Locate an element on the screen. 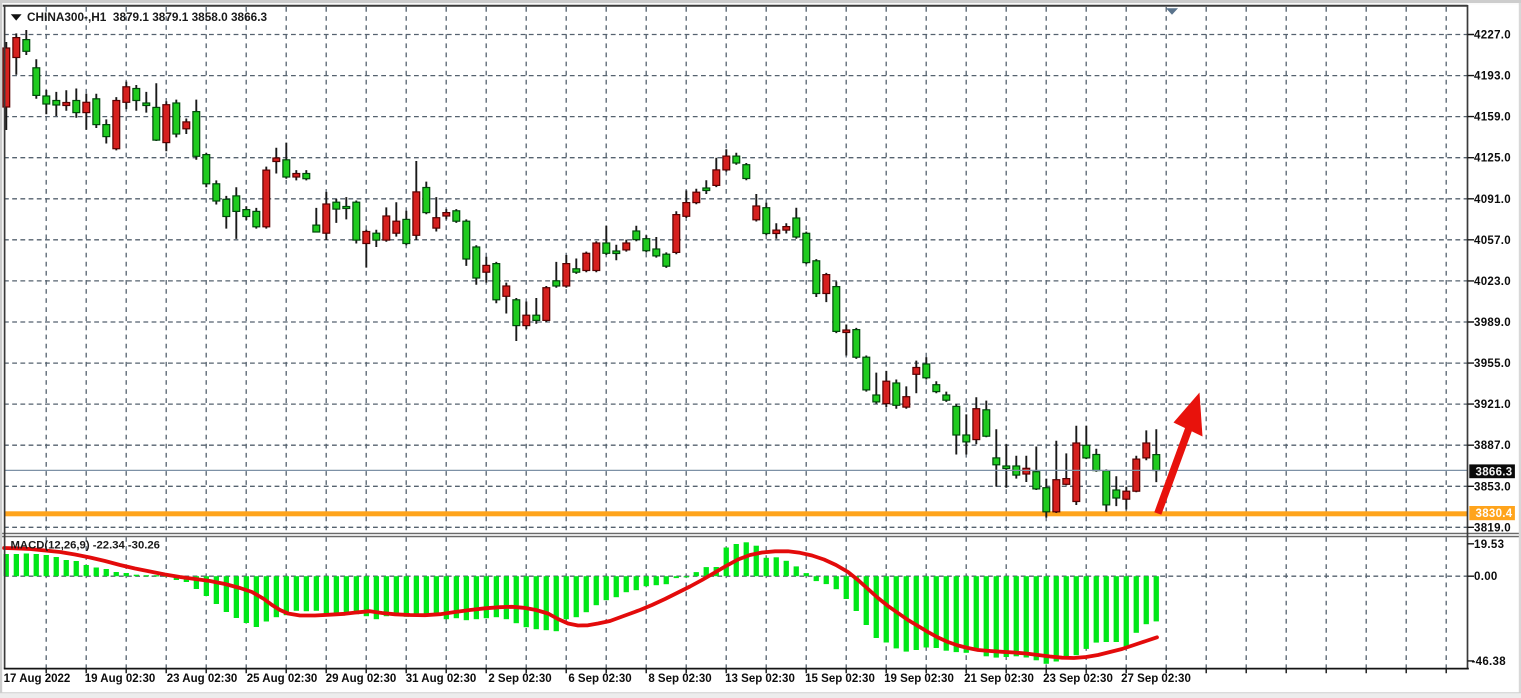  svg-text: 6 Sep 02:30 is located at coordinates (599, 679).